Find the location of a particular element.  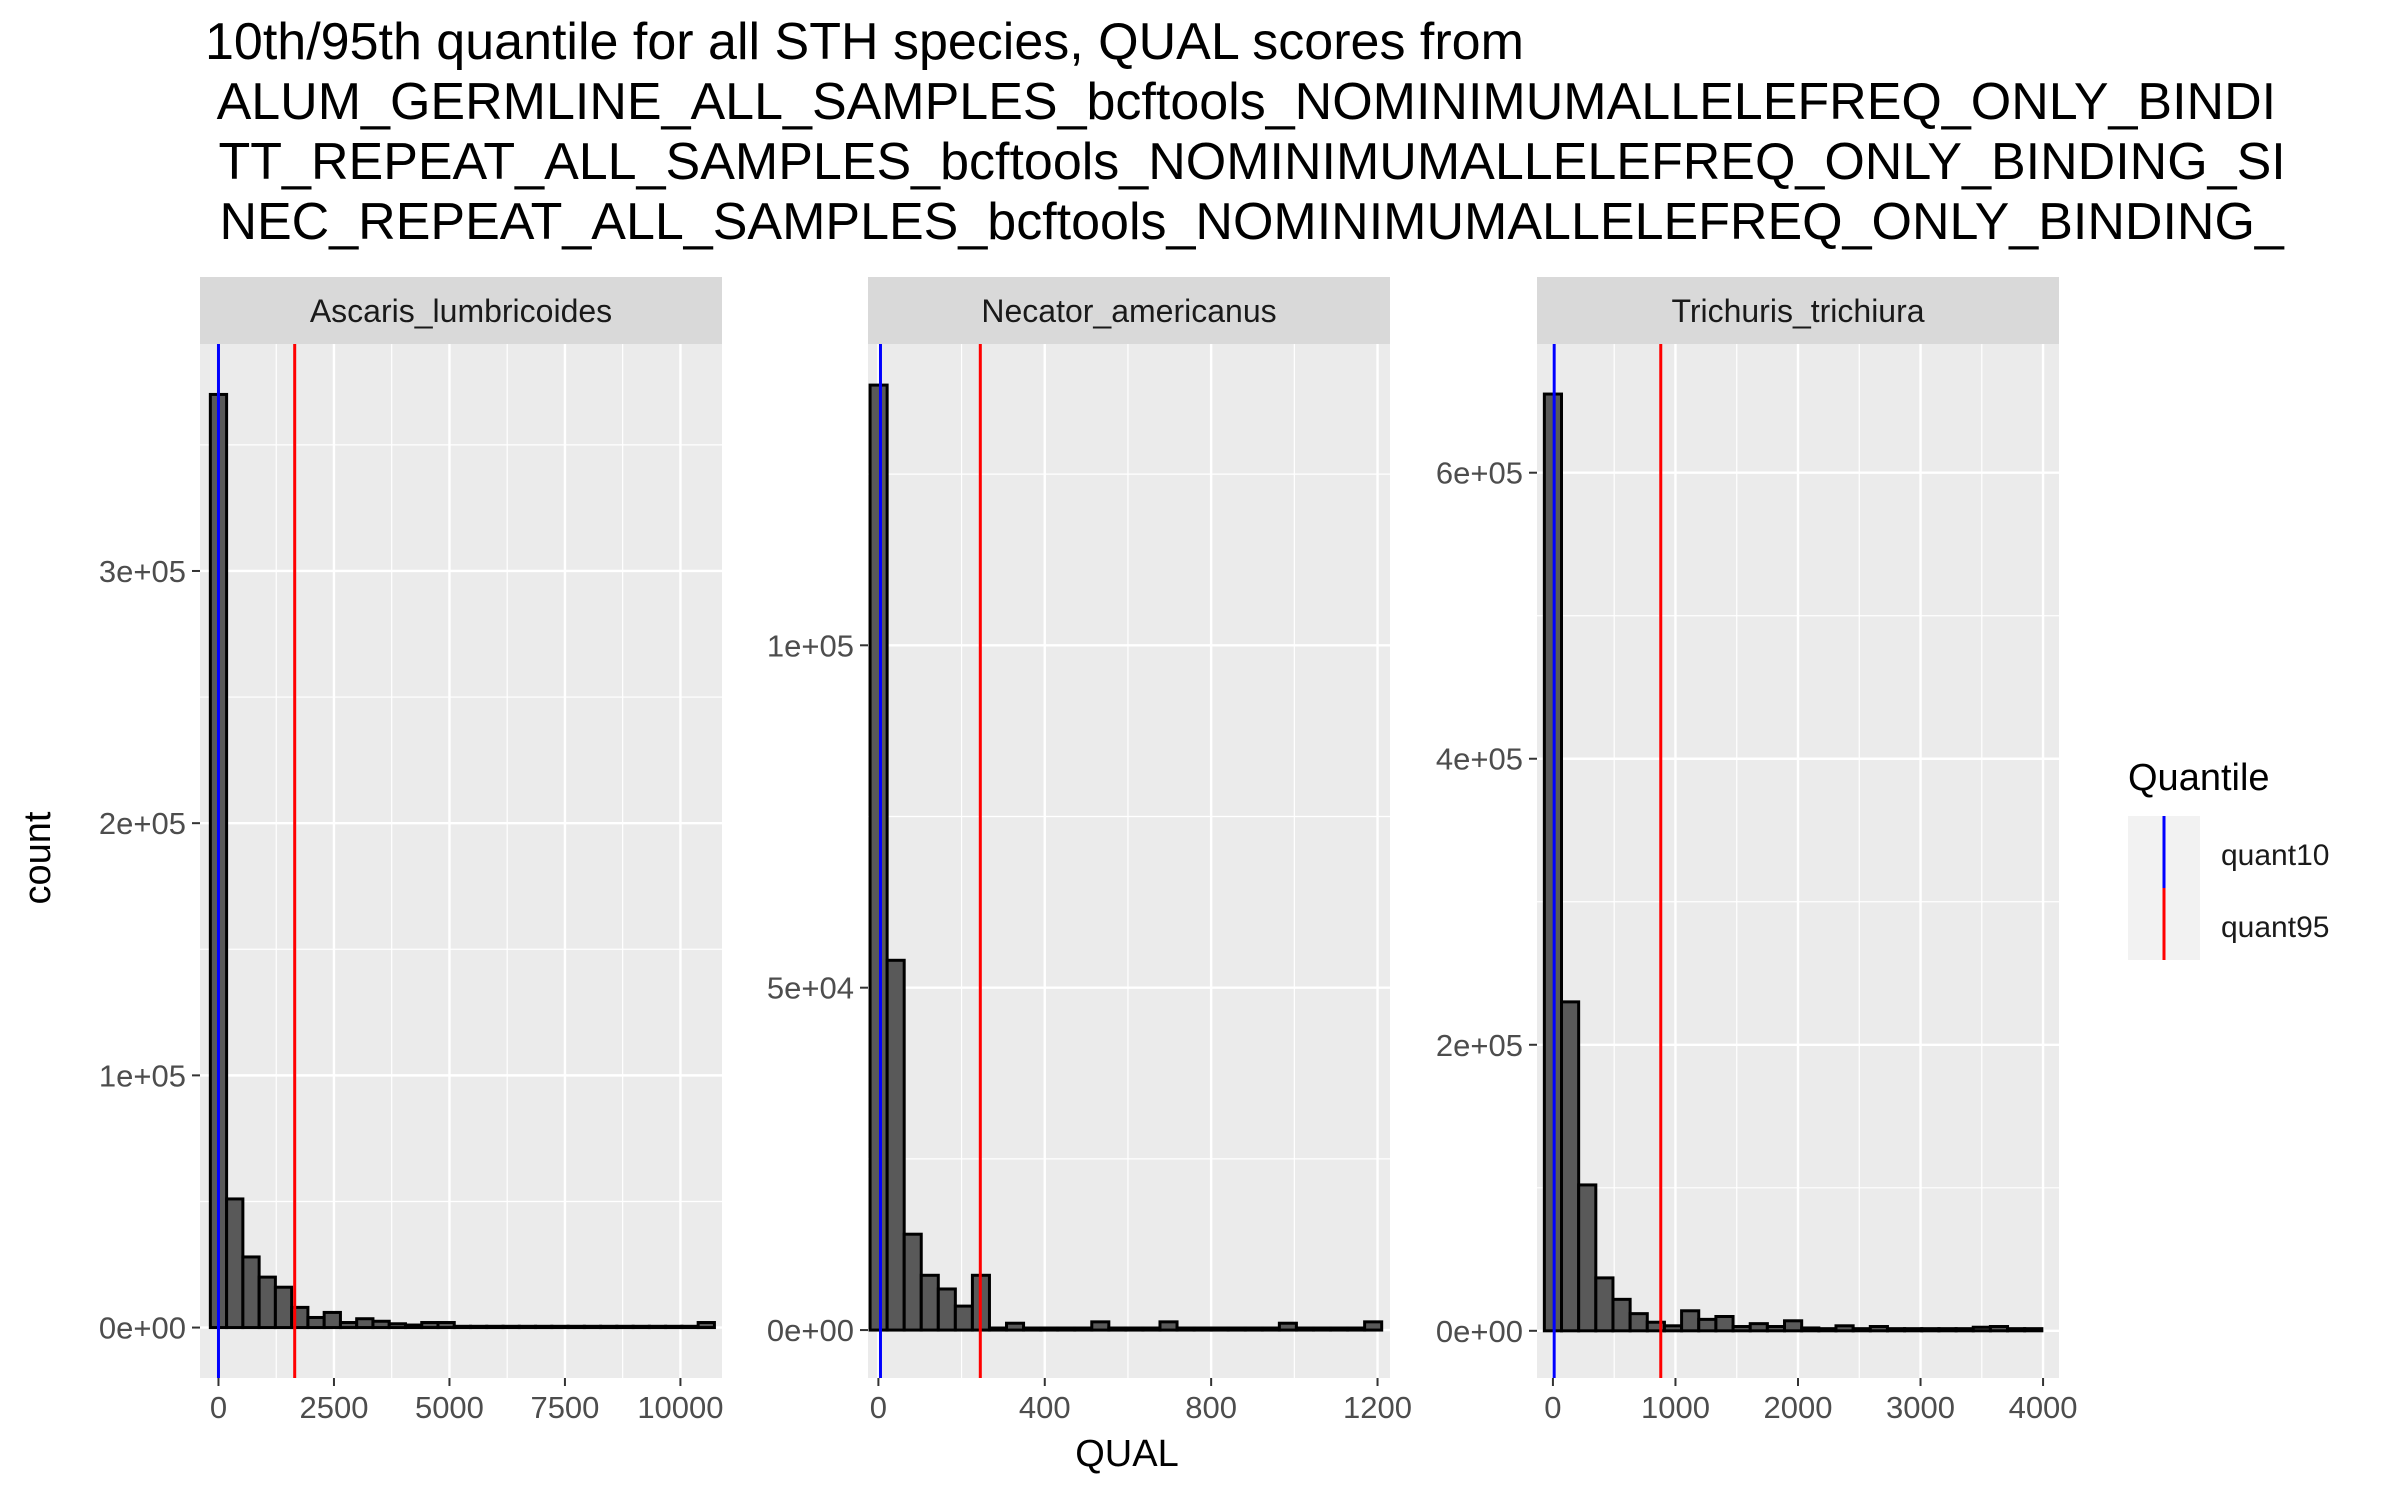

facet-strip-label: Necator_americanus is located at coordinates (1128, 311).